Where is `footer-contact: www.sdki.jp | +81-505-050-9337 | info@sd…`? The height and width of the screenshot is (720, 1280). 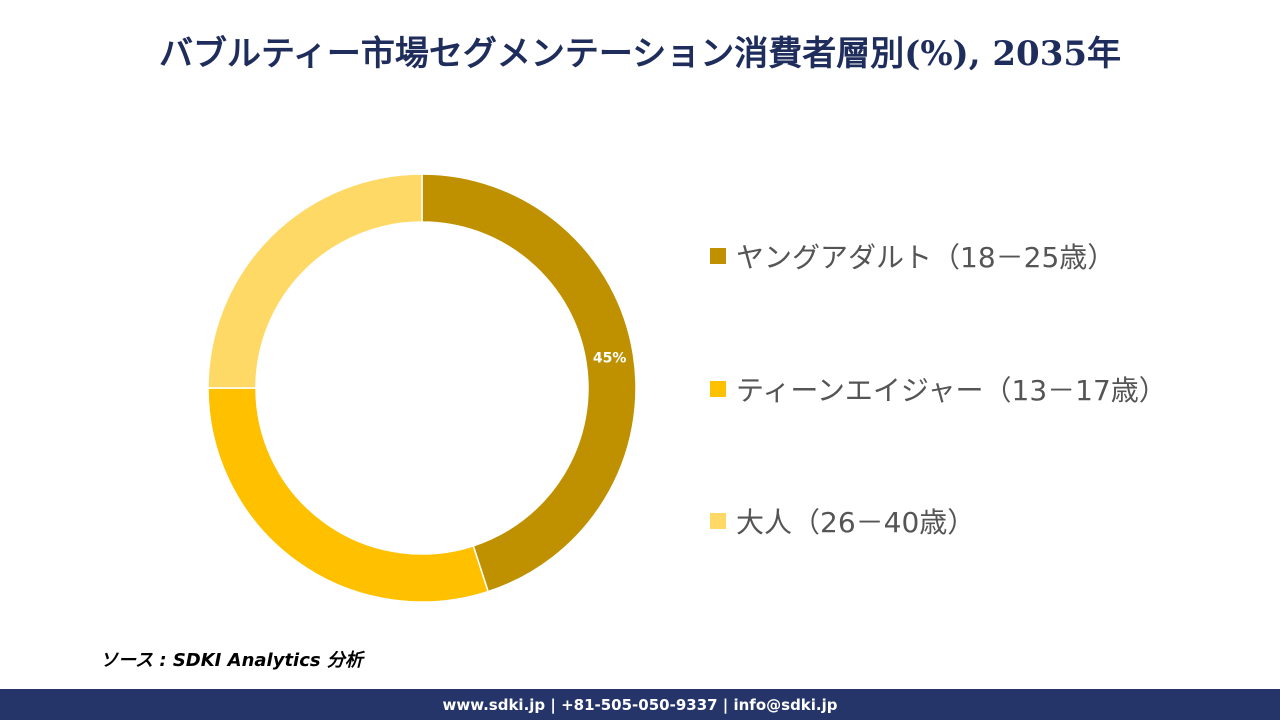 footer-contact: www.sdki.jp | +81-505-050-9337 | info@sd… is located at coordinates (640, 704).